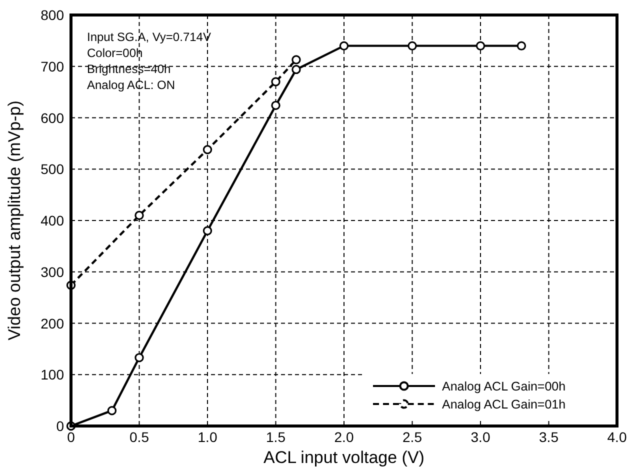 Image resolution: width=631 pixels, height=473 pixels. Describe the element at coordinates (504, 387) in the screenshot. I see `legend-label: Analog ACL Gain=00h` at that location.